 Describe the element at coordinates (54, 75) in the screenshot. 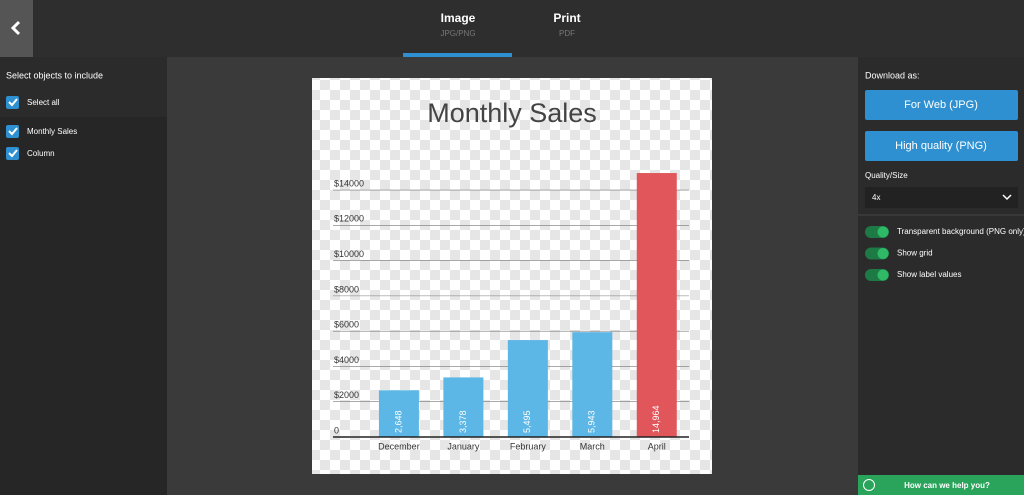

I see `left-title: Select objects to include` at that location.